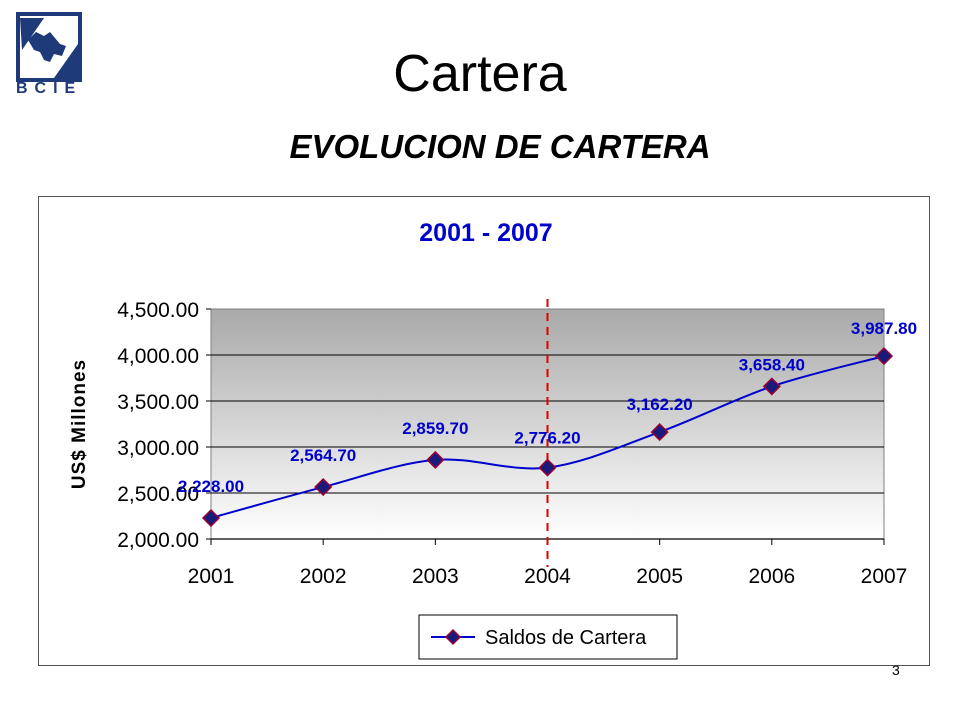 The height and width of the screenshot is (720, 960). Describe the element at coordinates (158, 356) in the screenshot. I see `y-tick-label: 4,000.00` at that location.